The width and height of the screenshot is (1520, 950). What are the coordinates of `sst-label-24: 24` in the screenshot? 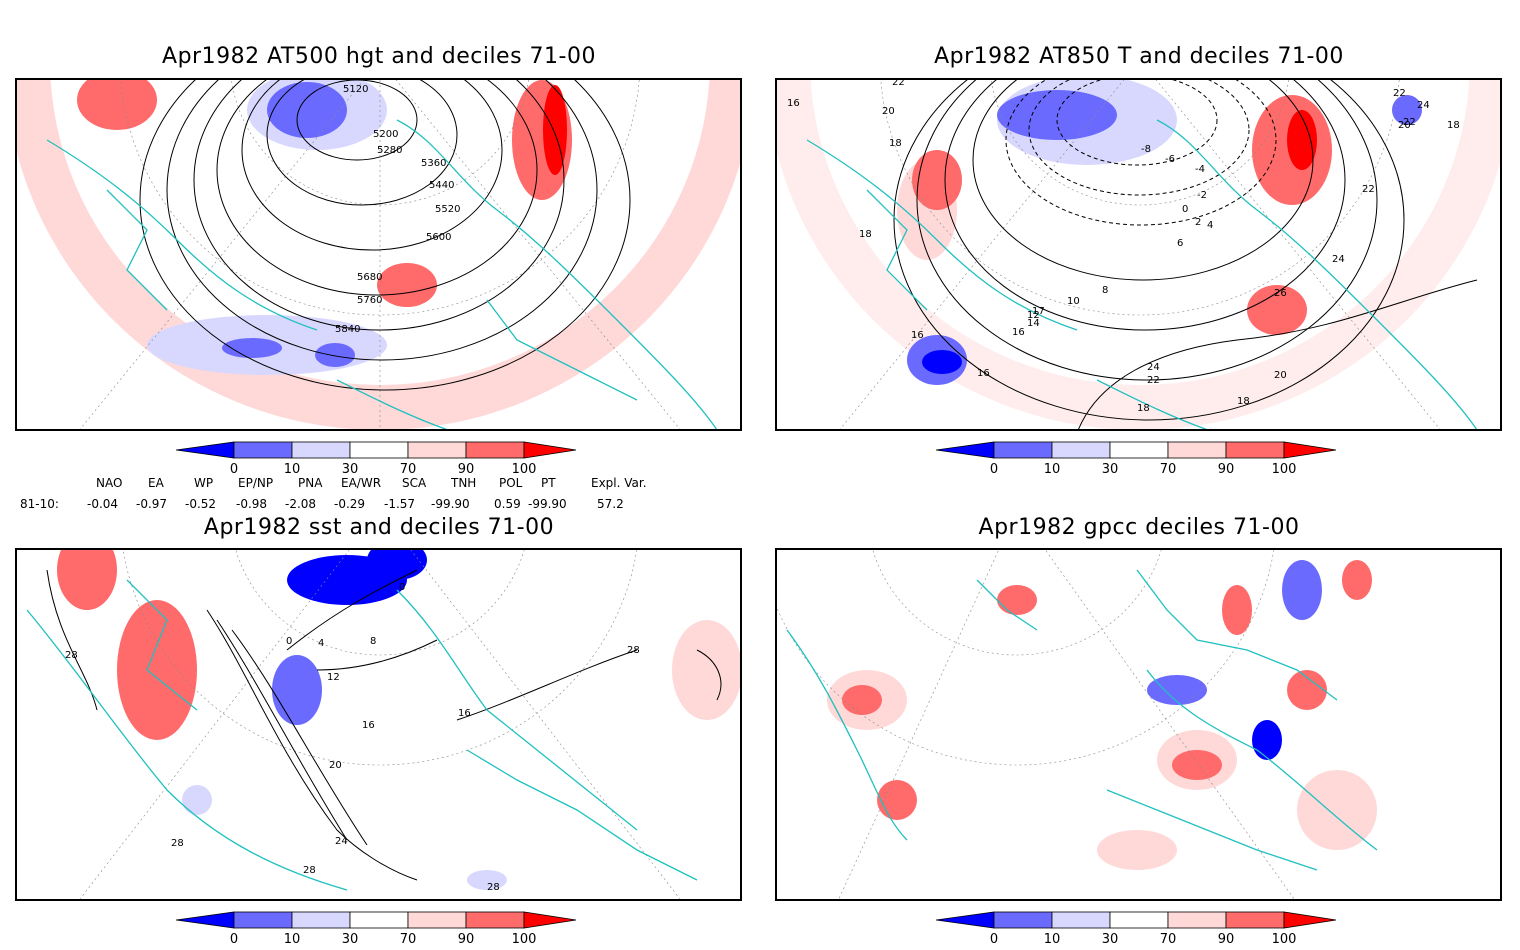 It's located at (341, 841).